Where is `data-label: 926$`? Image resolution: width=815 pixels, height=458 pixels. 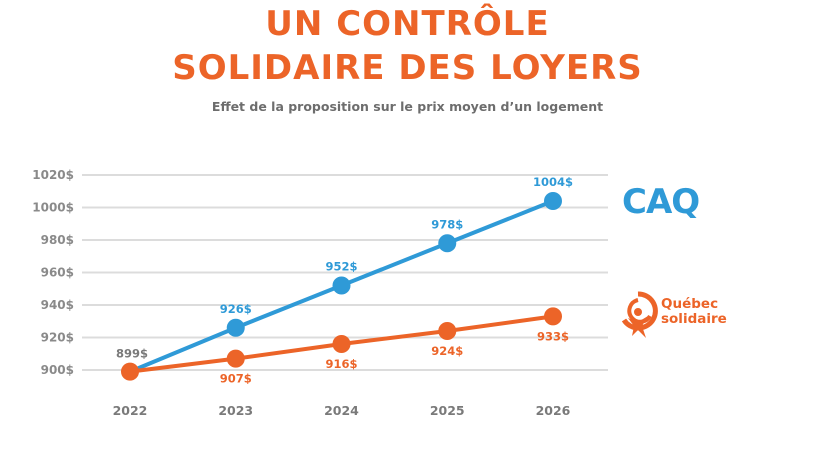
data-label: 926$ is located at coordinates (236, 309).